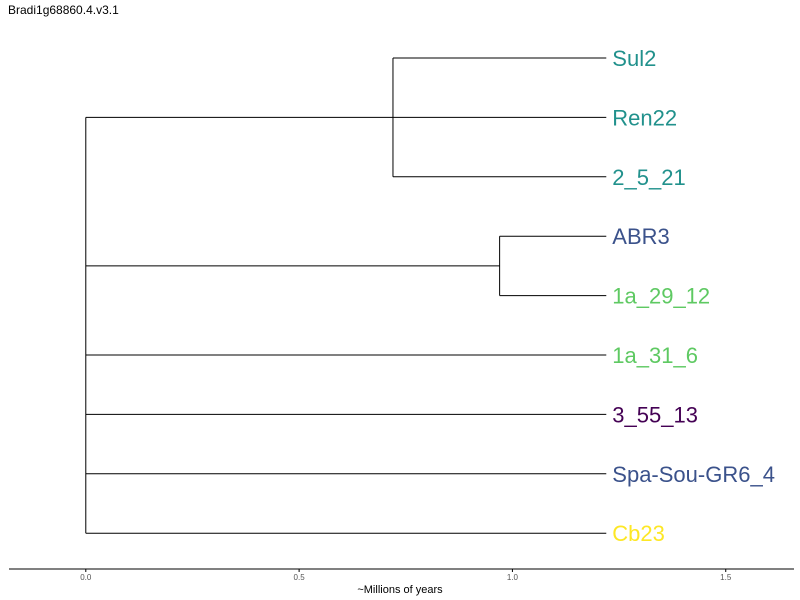 This screenshot has height=600, width=800. Describe the element at coordinates (648, 177) in the screenshot. I see `leaf-label: 2_5_21` at that location.